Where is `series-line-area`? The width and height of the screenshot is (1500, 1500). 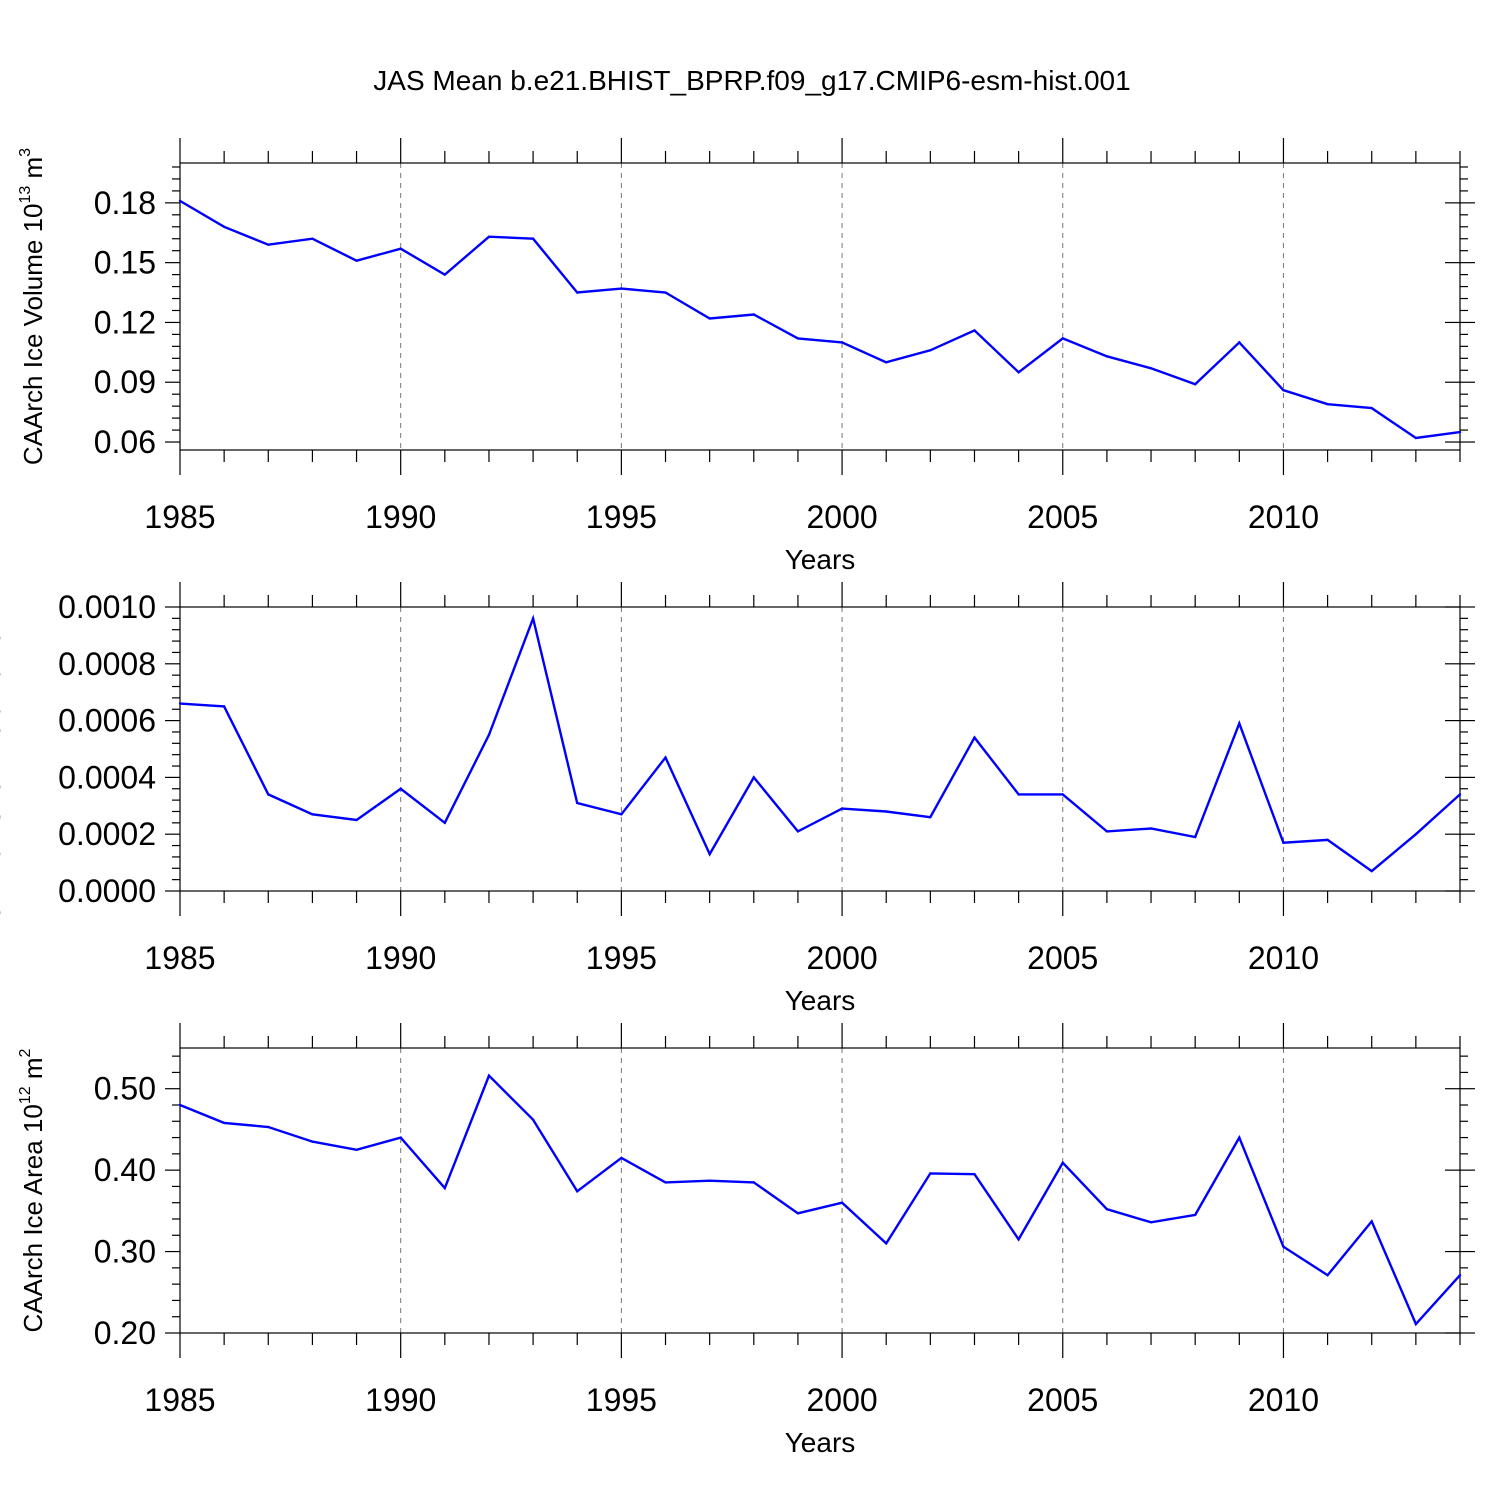
series-line-area is located at coordinates (820, 1200).